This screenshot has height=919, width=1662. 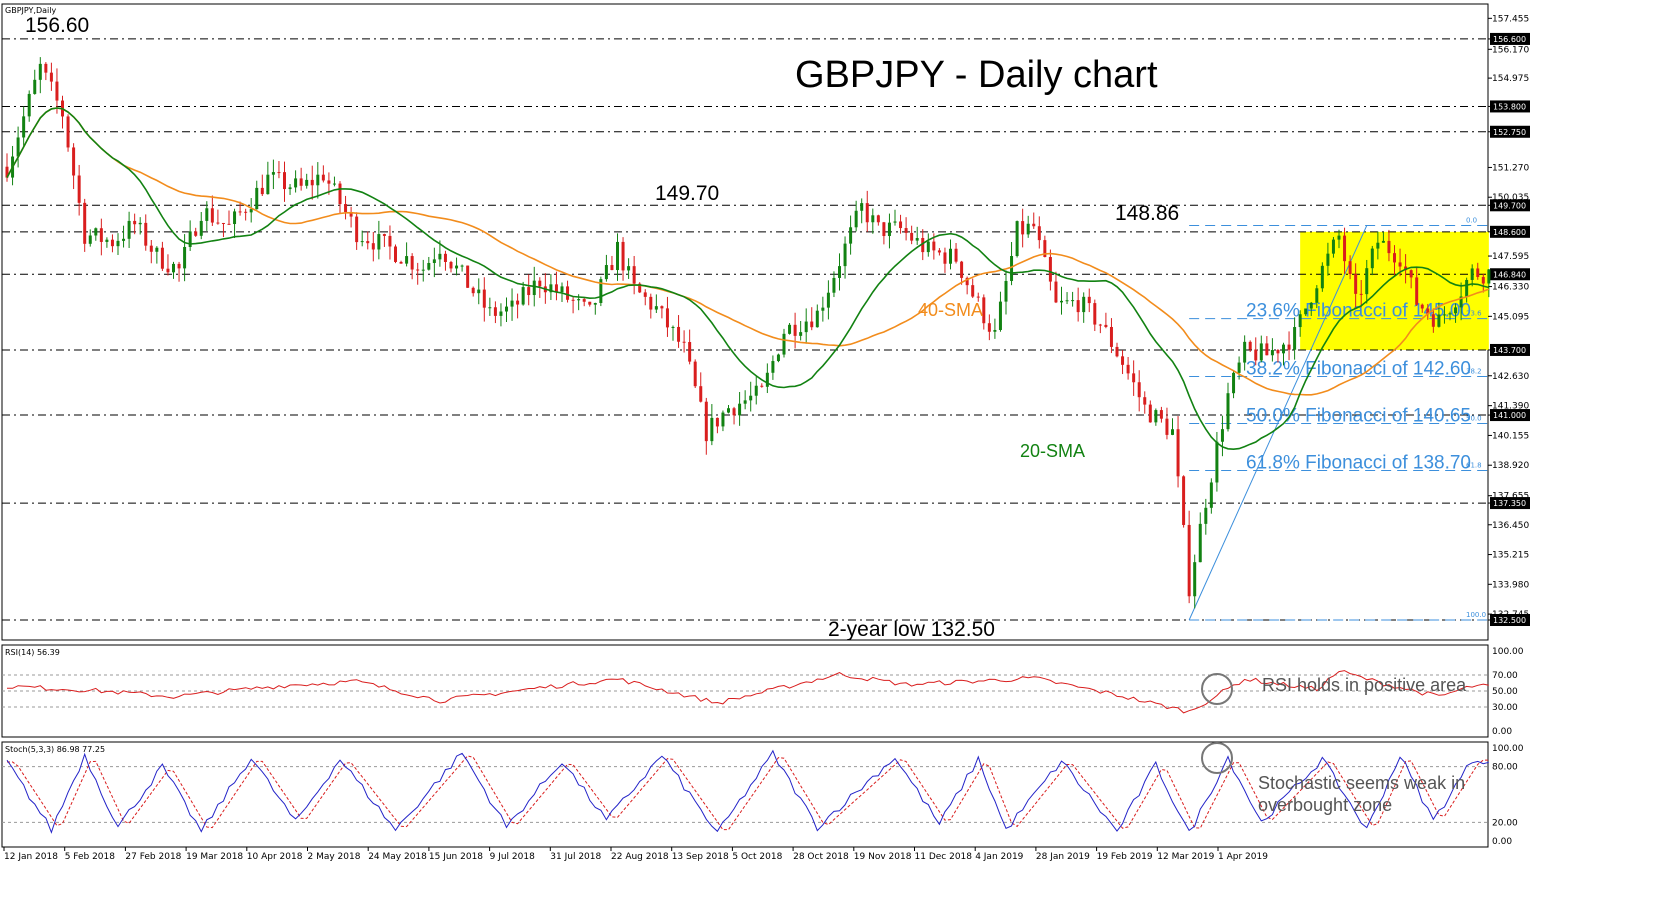 I want to click on fibonacci-ratio-label: 61.8, so click(x=1474, y=466).